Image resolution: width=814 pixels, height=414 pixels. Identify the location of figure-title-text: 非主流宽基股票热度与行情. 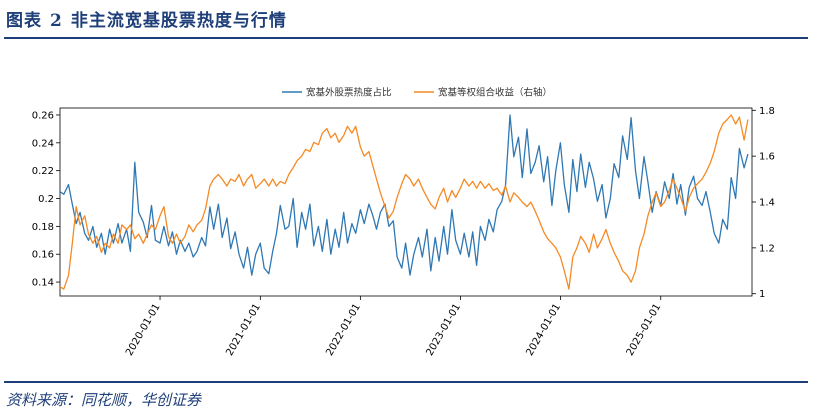
(178, 21).